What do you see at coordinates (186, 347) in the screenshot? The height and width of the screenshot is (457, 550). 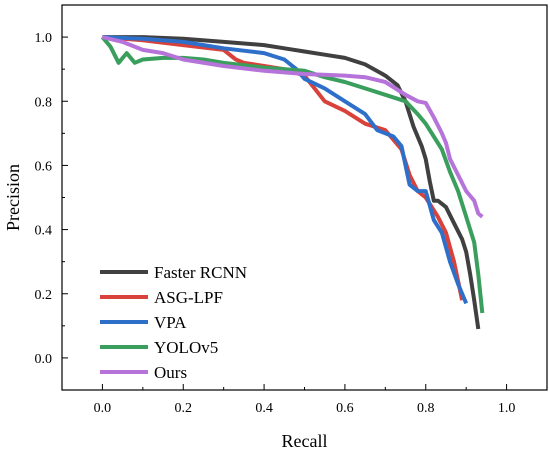 I see `legend-label-yolov5: YOLOv5` at bounding box center [186, 347].